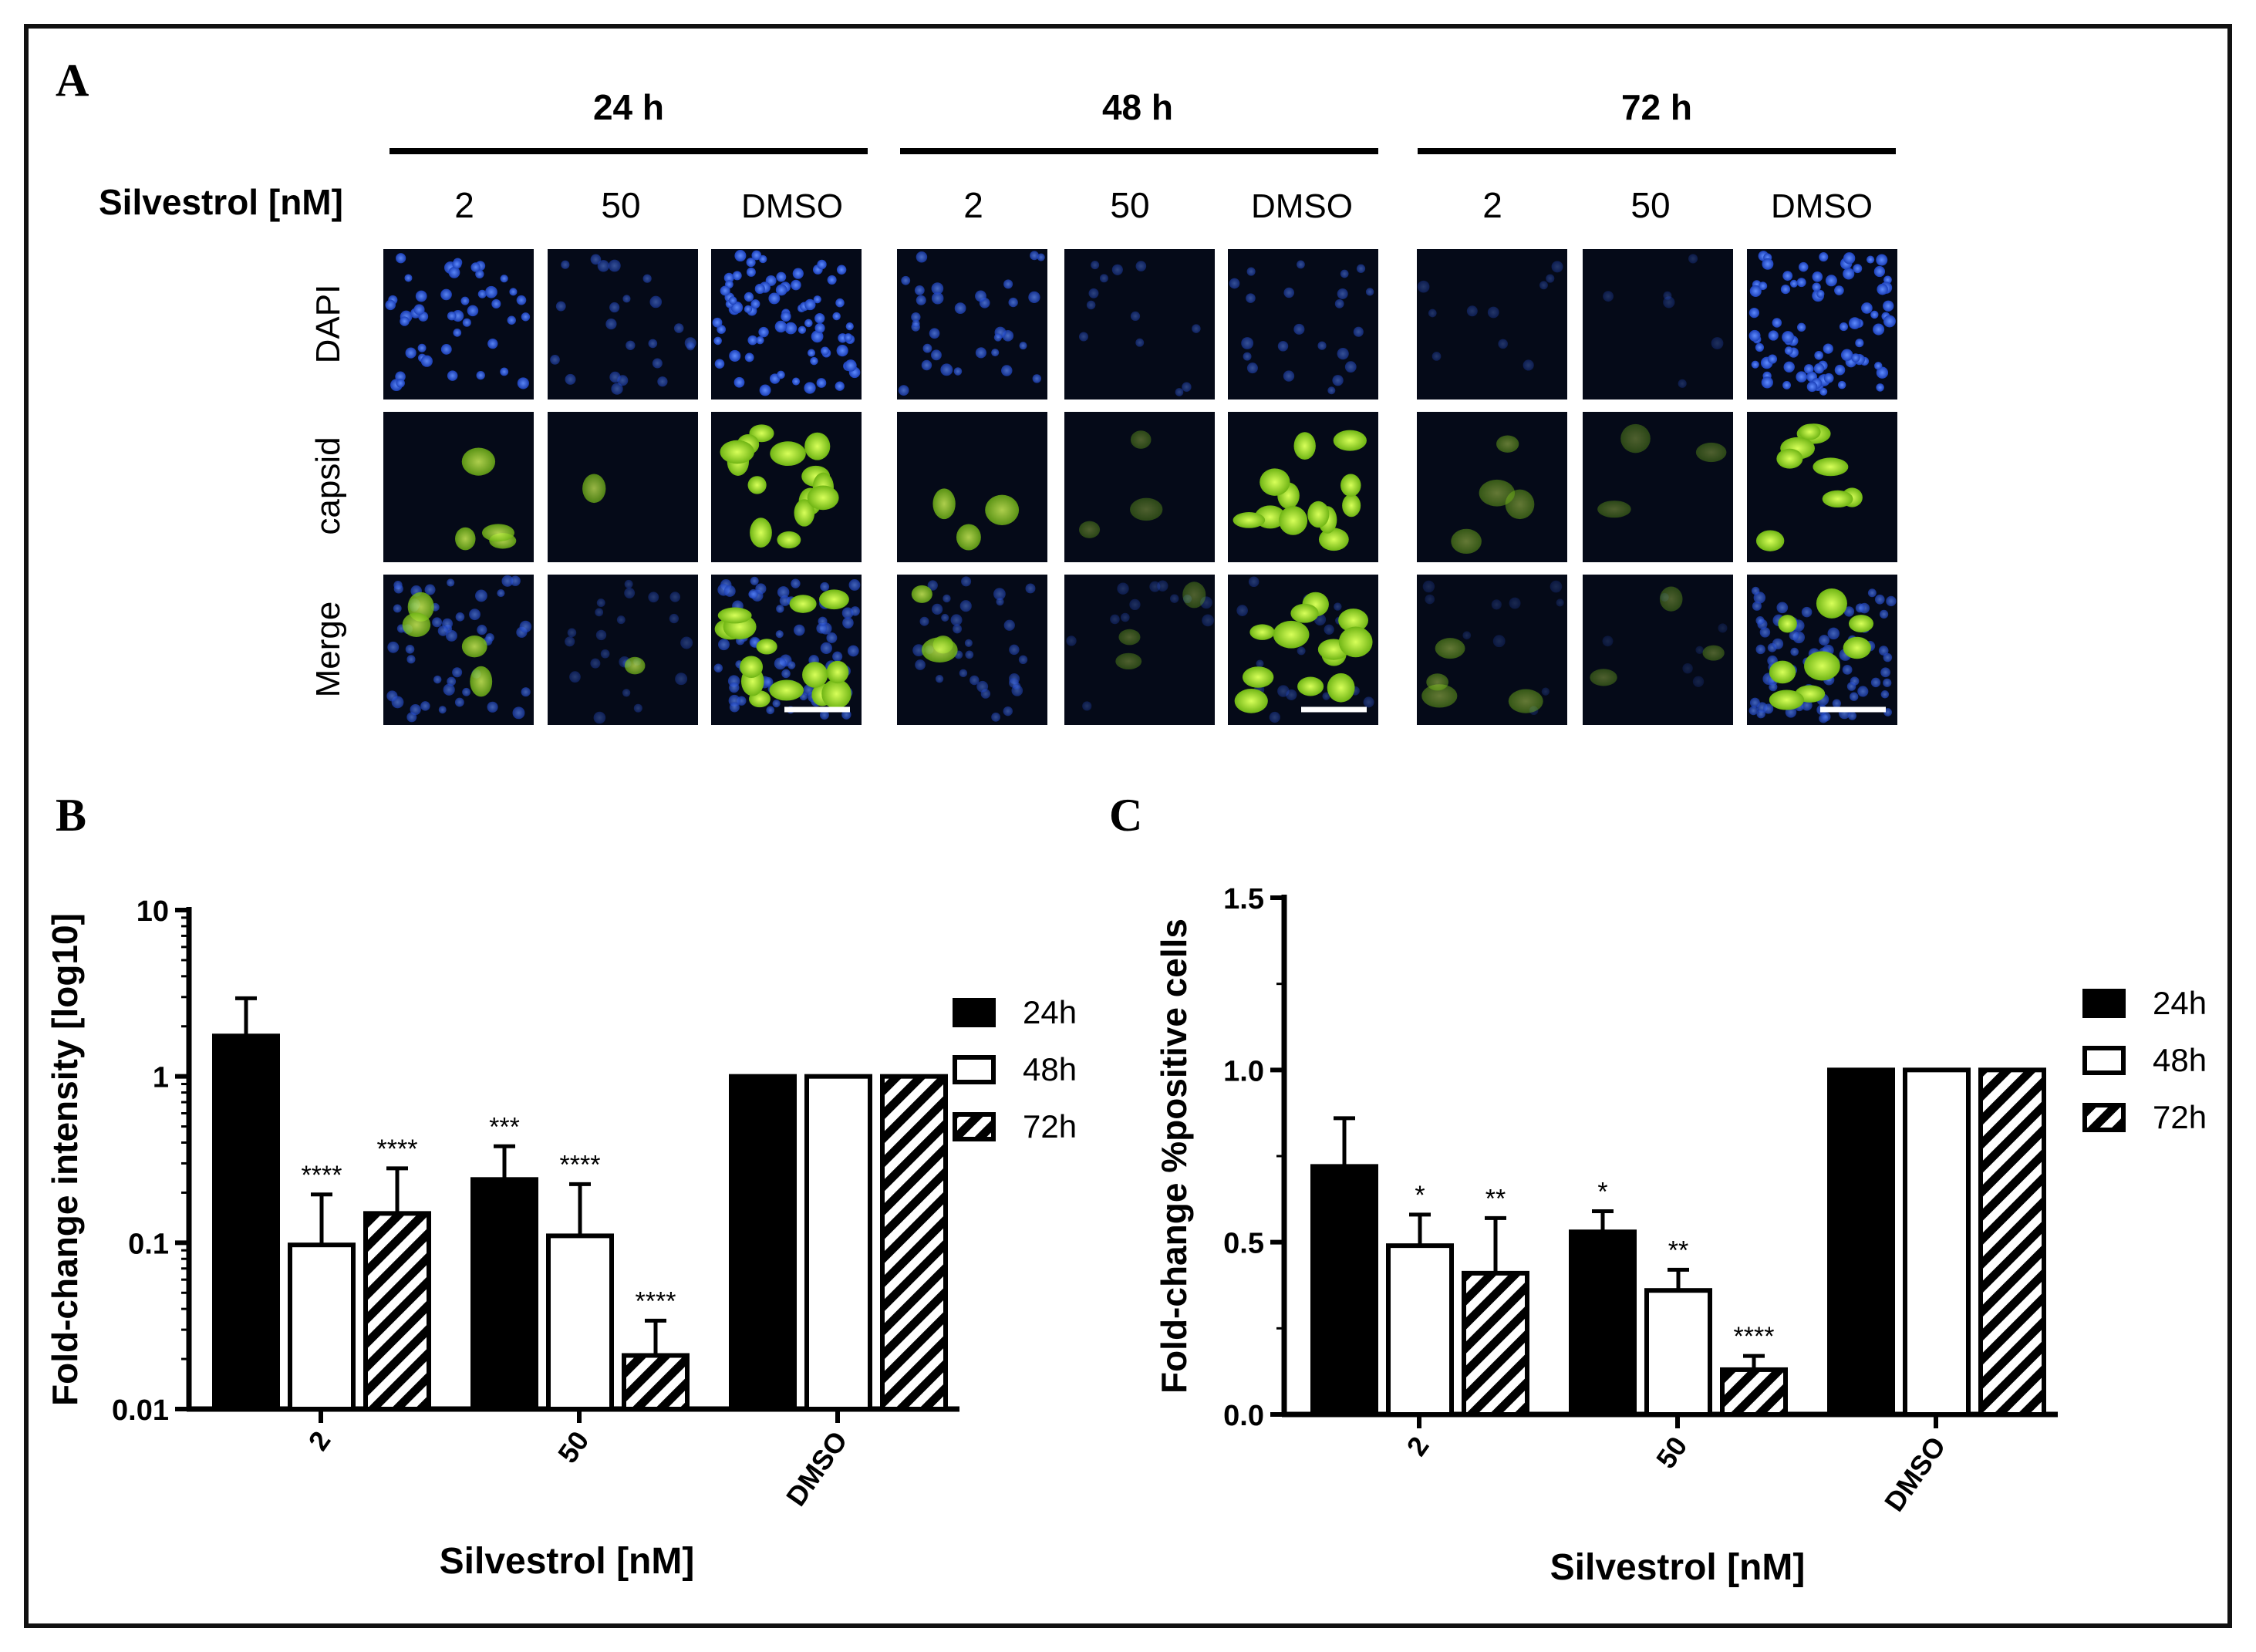  Describe the element at coordinates (1915, 1474) in the screenshot. I see `x-tick-label: DMSO` at that location.